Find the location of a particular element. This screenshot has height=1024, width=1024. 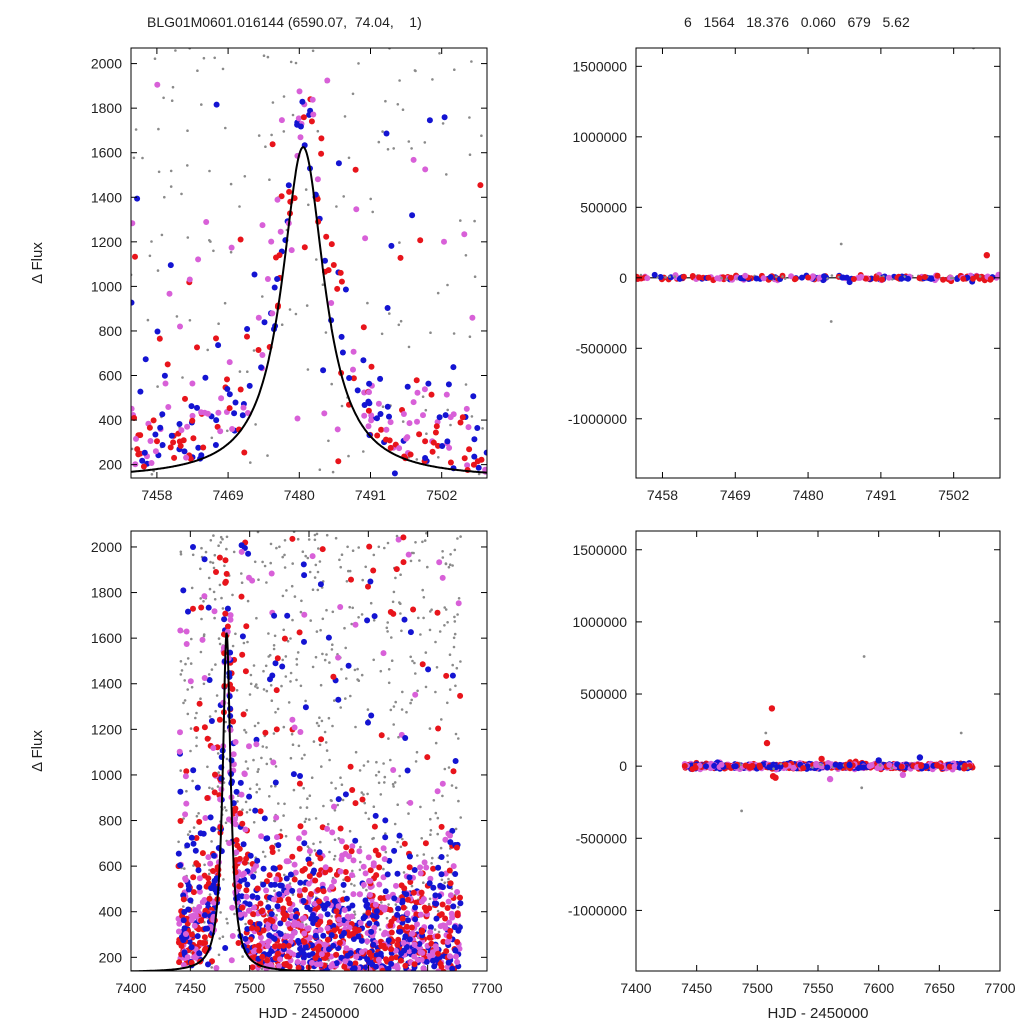

x-tick-label: 7491 is located at coordinates (880, 495).